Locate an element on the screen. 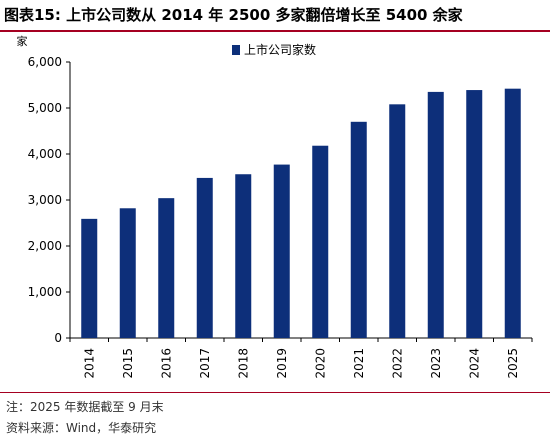  x-tick-label: 2023 is located at coordinates (436, 363).